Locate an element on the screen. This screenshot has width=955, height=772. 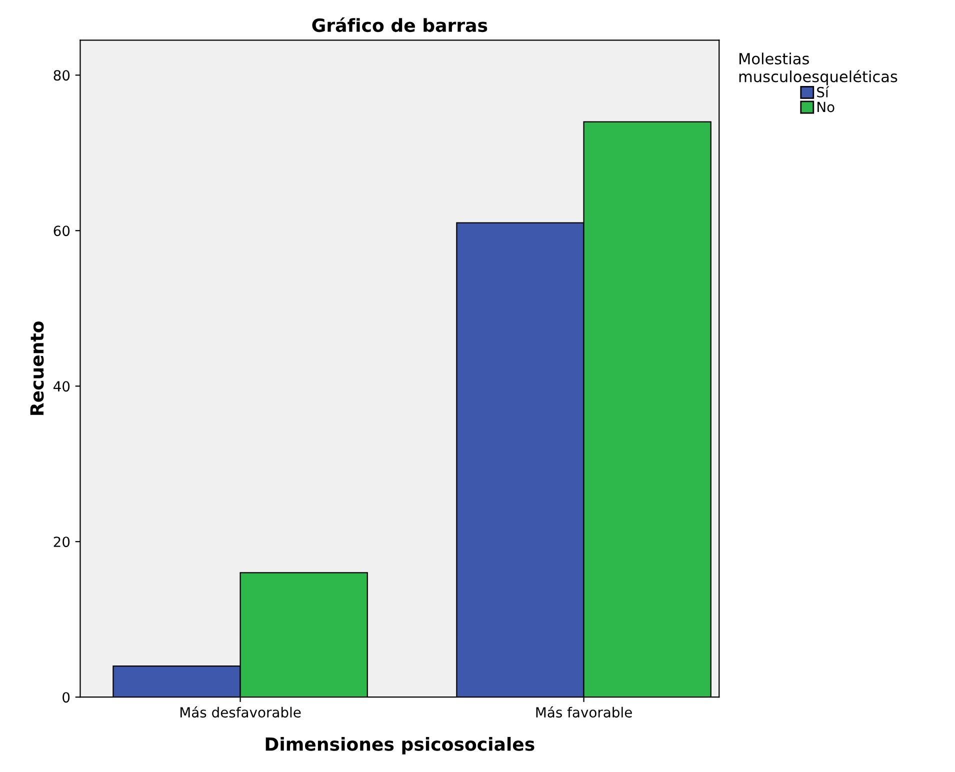
x-tick-label: Más desfavorable is located at coordinates (240, 712).